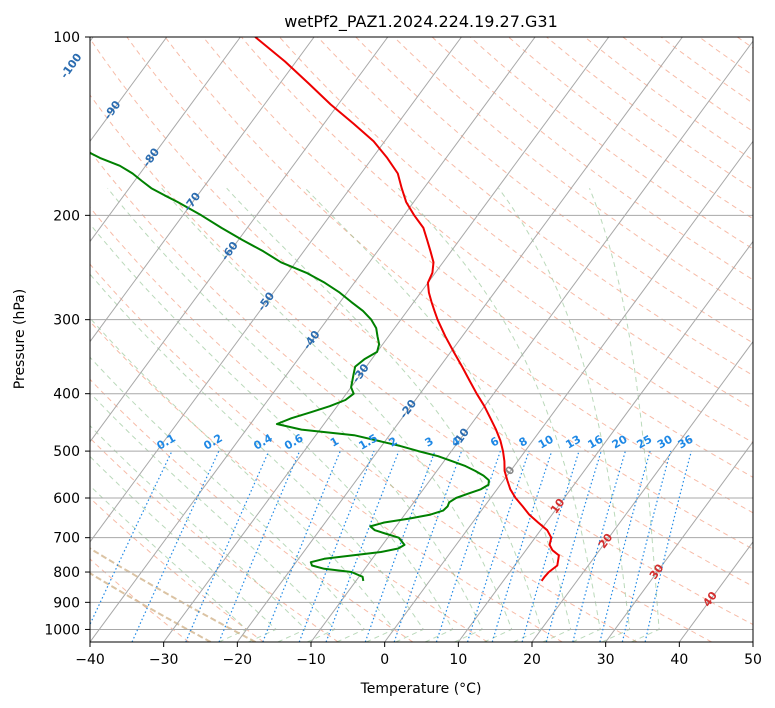  What do you see at coordinates (62, 630) in the screenshot?
I see `y-tick-label: 1000` at bounding box center [62, 630].